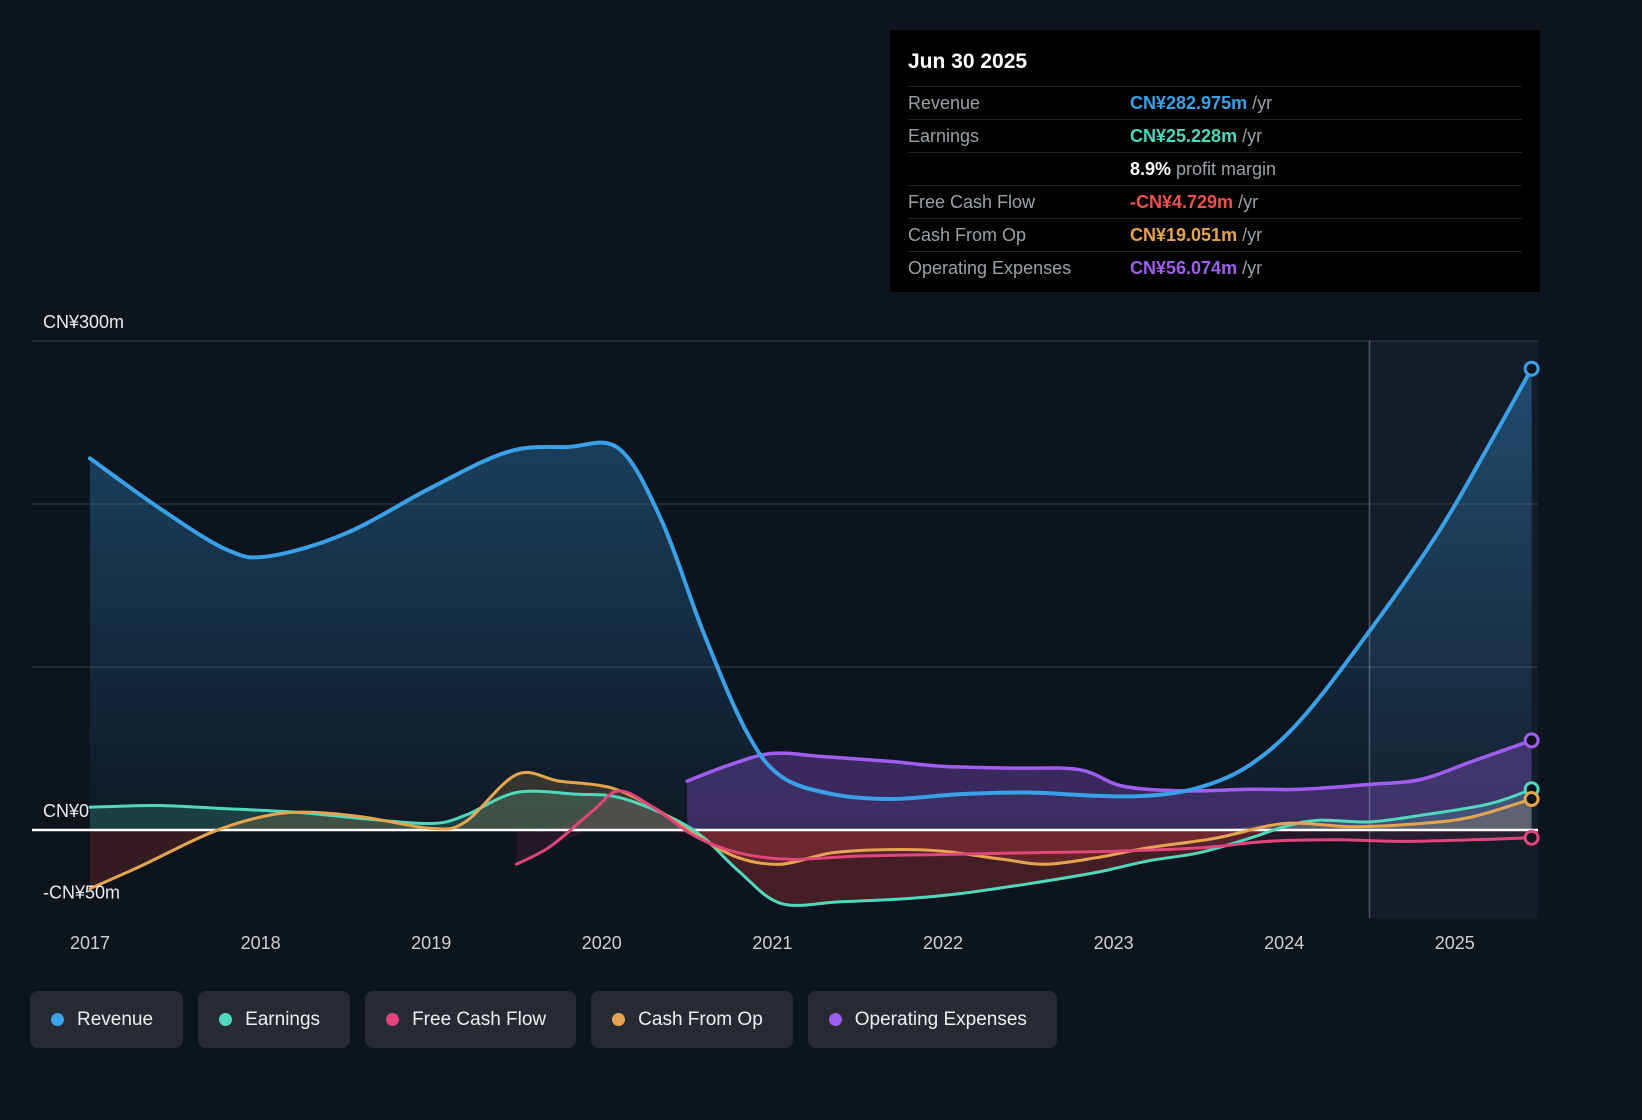  Describe the element at coordinates (66, 811) in the screenshot. I see `svg-text: CN¥0` at that location.